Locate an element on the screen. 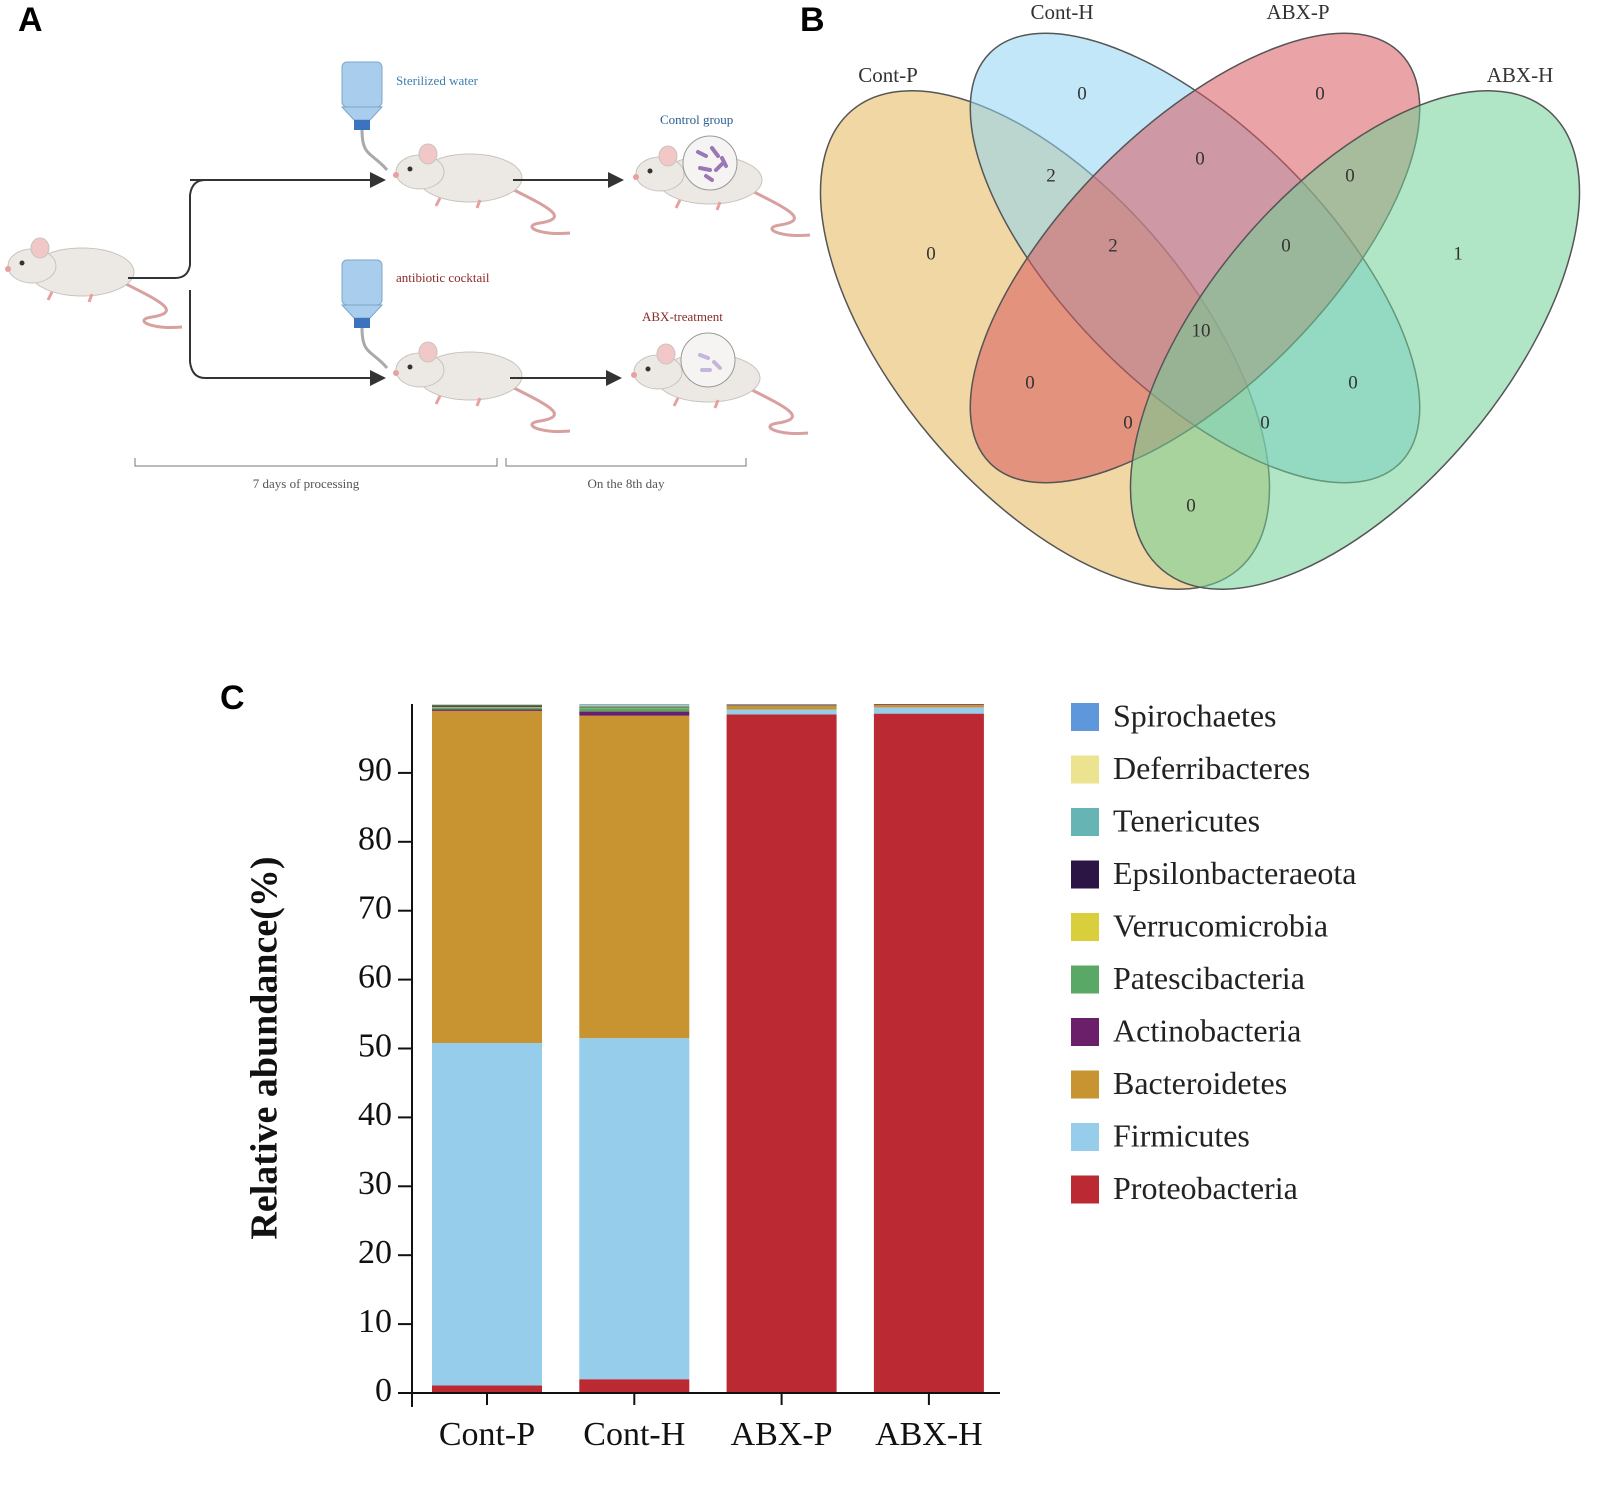 Image resolution: width=1605 pixels, height=1487 pixels. set-label: ABX-P is located at coordinates (1297, 12).